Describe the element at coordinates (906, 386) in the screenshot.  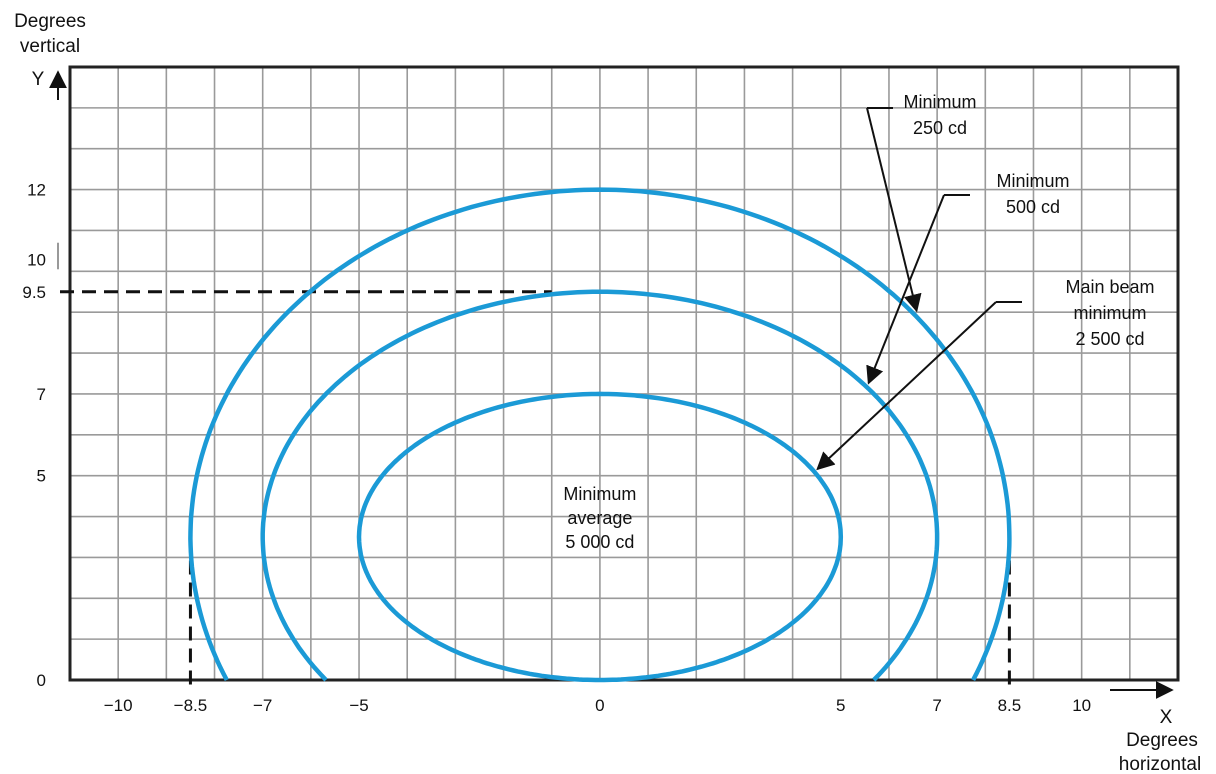
I see `leader-main-beam` at that location.